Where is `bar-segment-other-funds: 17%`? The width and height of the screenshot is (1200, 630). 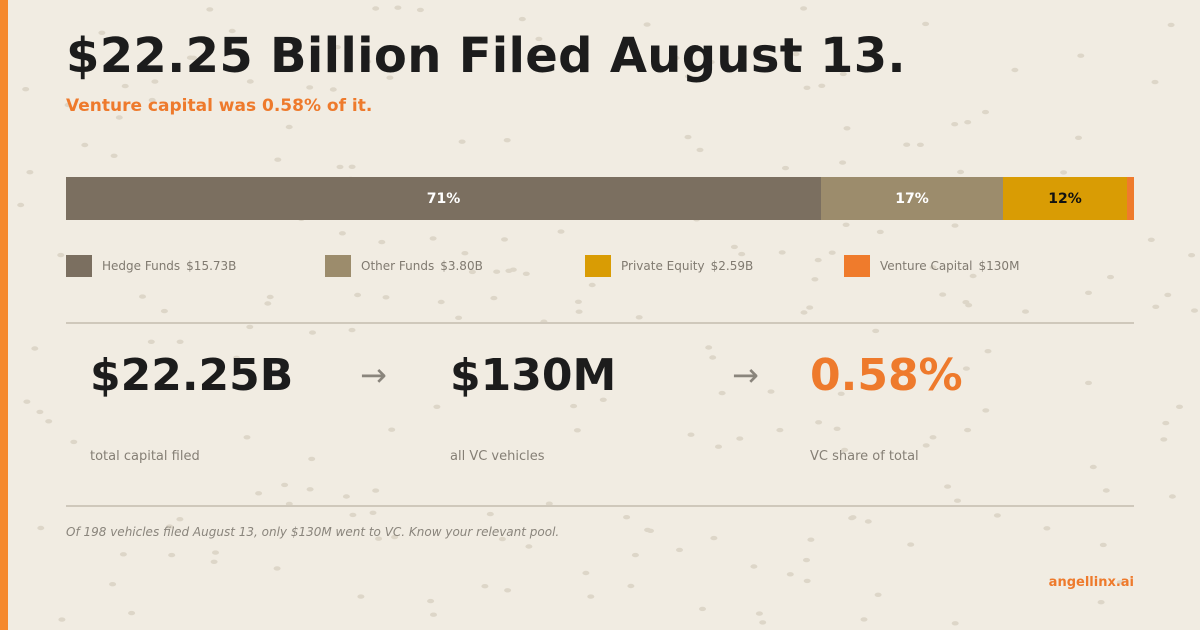
bar-segment-other-funds: 17% is located at coordinates (912, 198).